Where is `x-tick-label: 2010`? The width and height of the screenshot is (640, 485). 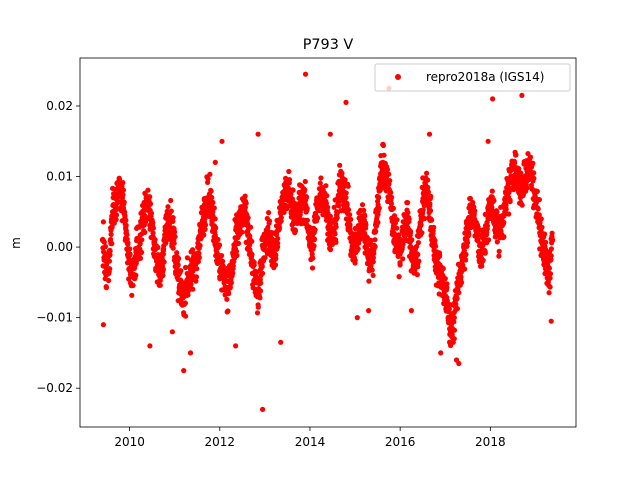
x-tick-label: 2010 is located at coordinates (129, 442).